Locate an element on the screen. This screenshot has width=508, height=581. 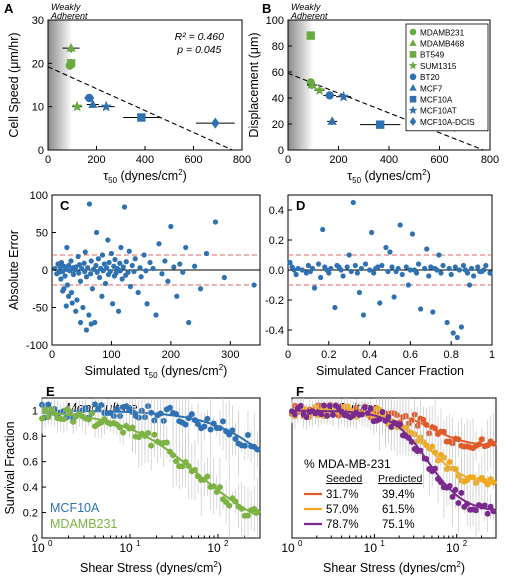
y-tick-label: 0.2 is located at coordinates (30, 514).